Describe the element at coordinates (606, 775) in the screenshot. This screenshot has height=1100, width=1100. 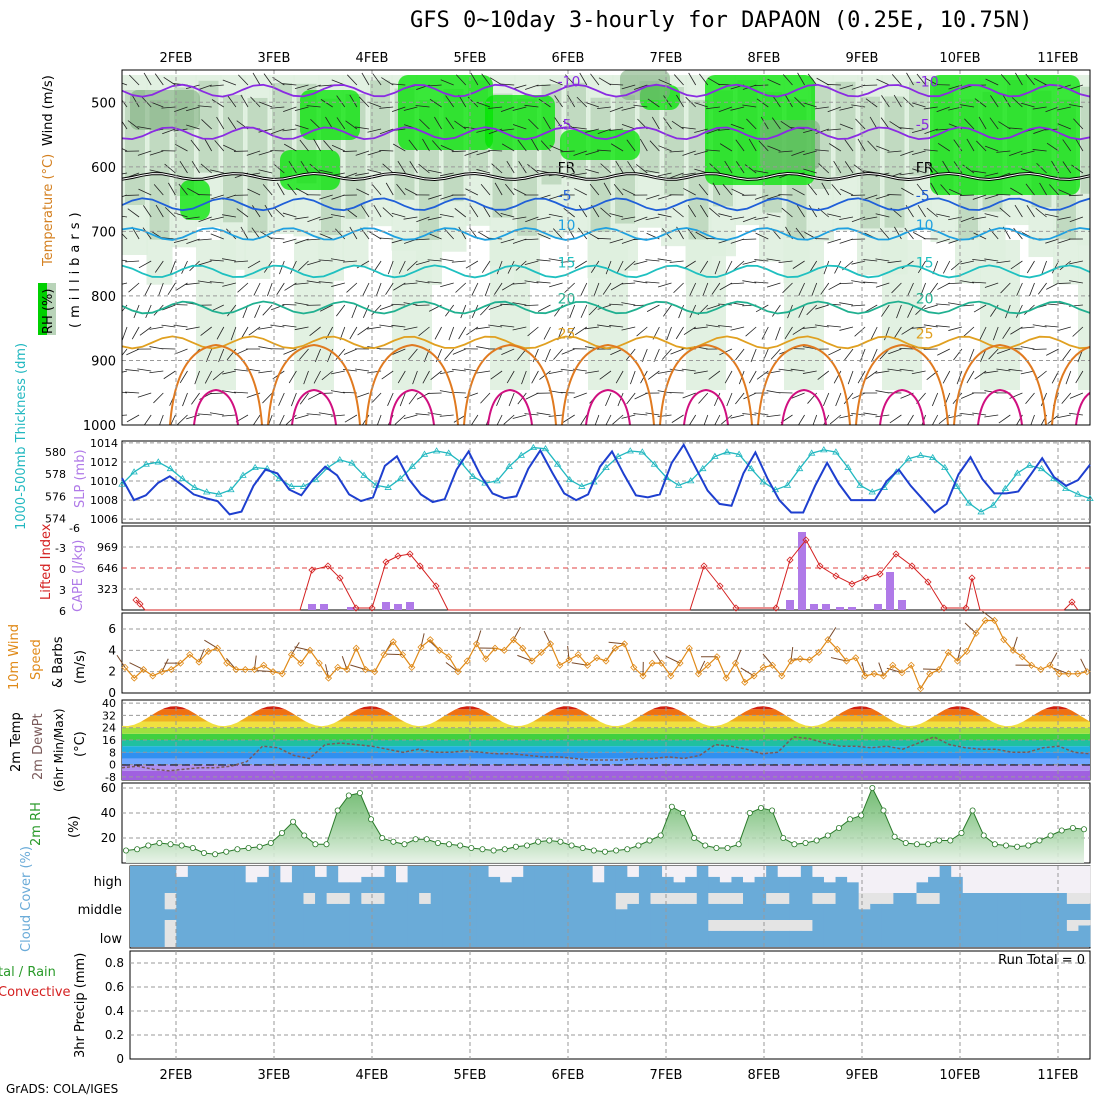
I see `temp-band` at that location.